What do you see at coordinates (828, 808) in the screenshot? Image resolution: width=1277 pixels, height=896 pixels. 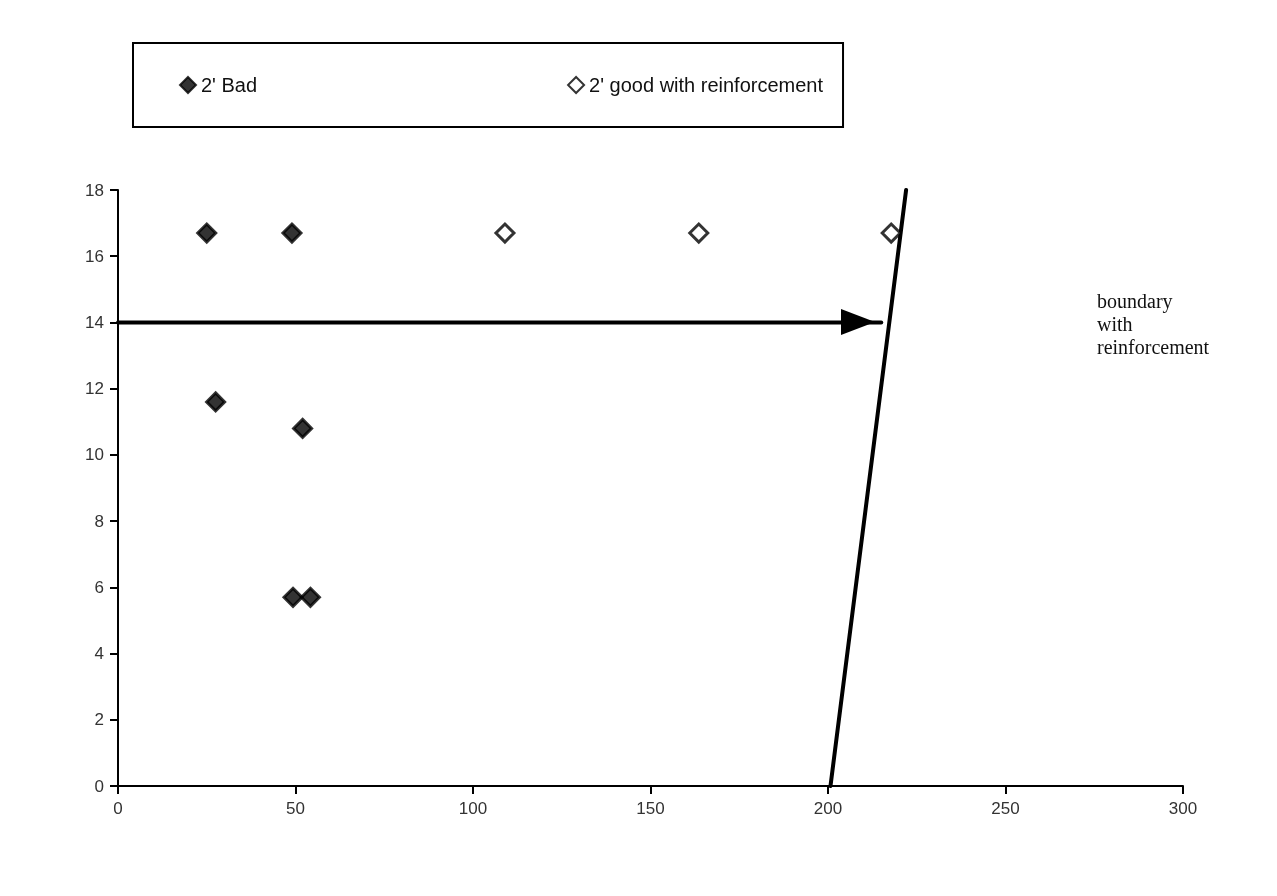 I see `x-tick-label: 200` at bounding box center [828, 808].